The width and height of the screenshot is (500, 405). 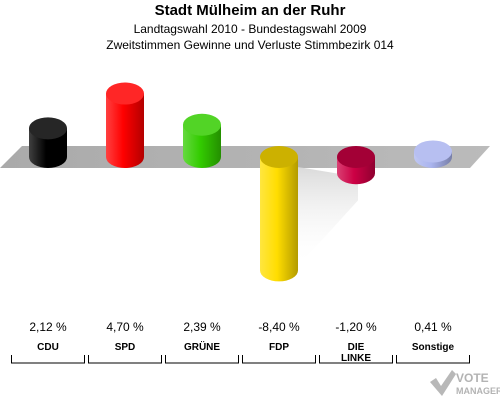 I want to click on votemanager-logo: VOTE MANAGER, so click(x=464, y=383).